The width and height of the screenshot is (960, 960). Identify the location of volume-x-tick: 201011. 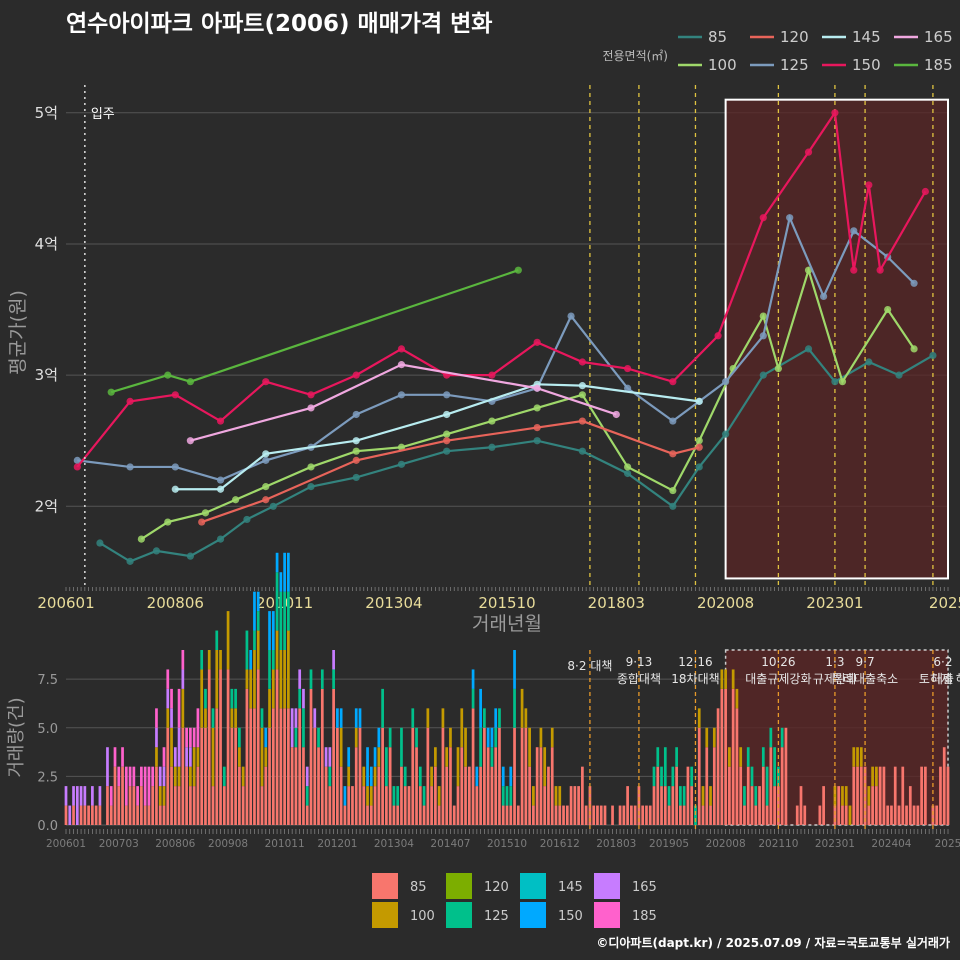
(285, 844).